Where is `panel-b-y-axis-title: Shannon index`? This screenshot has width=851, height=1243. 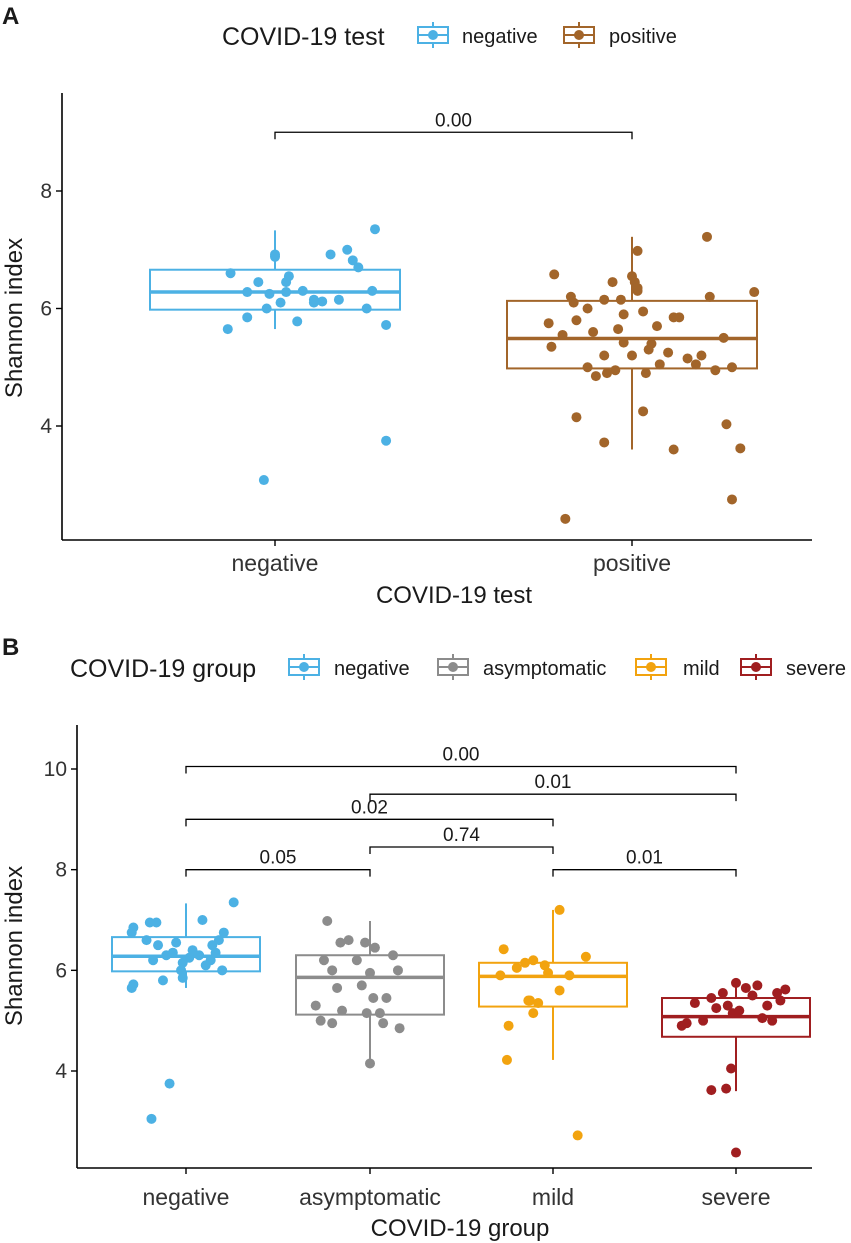
panel-b-y-axis-title: Shannon index is located at coordinates (14, 946).